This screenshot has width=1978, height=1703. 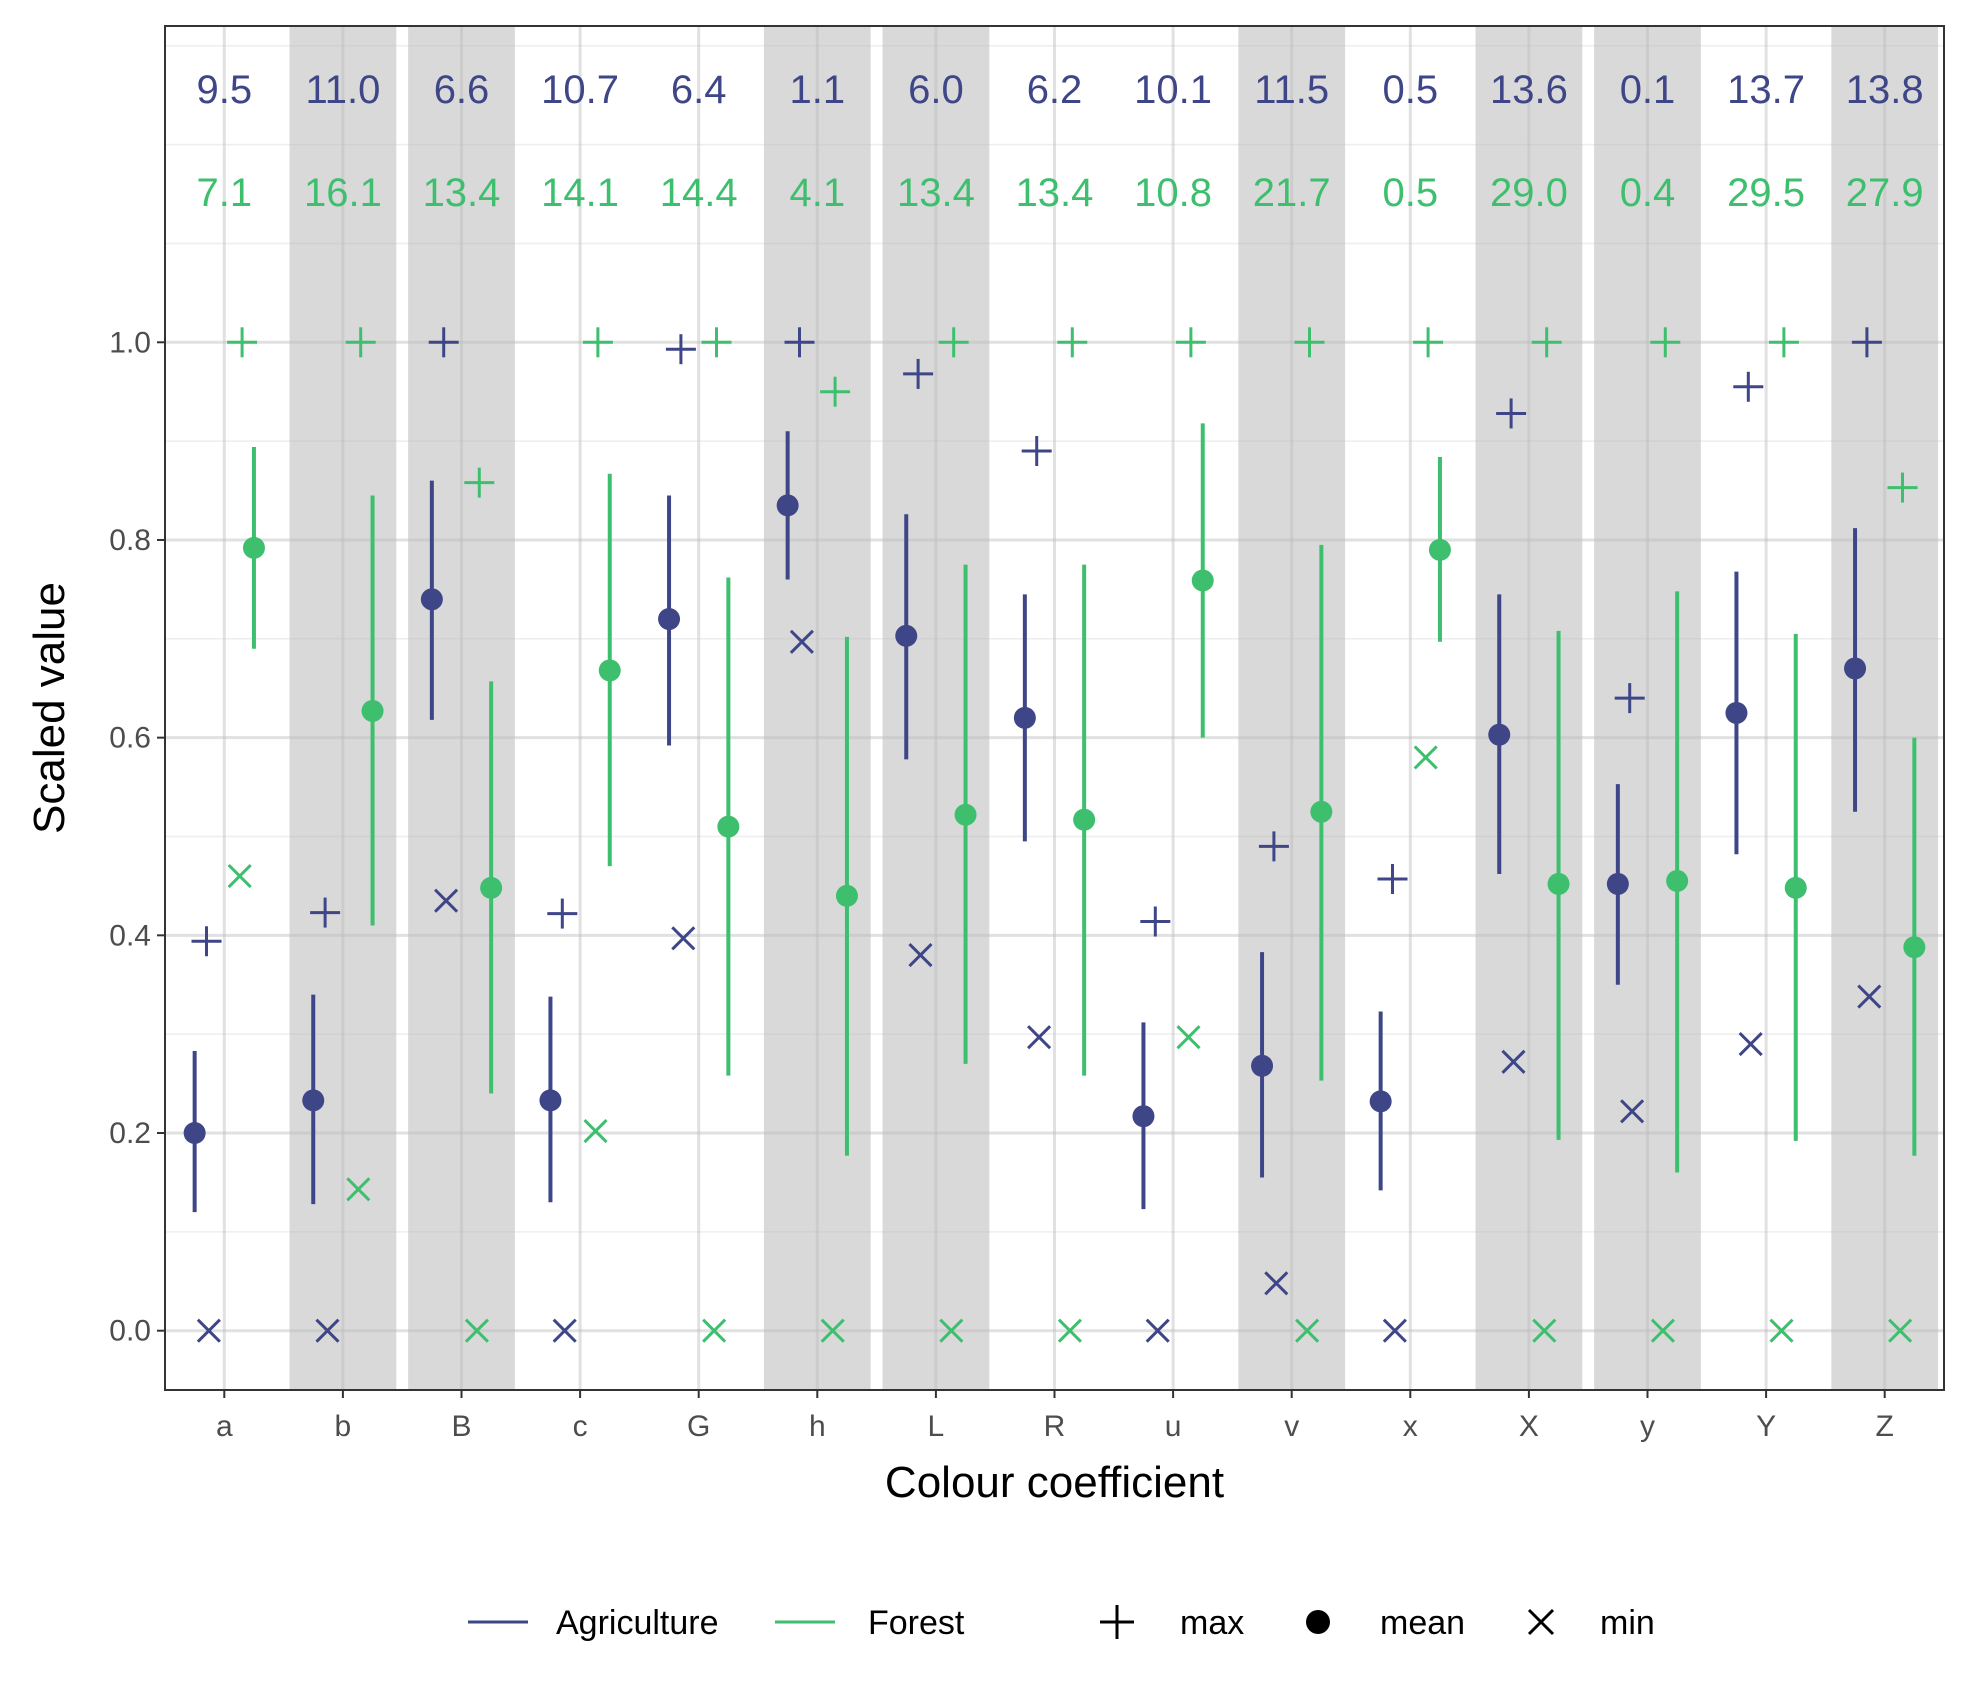 I want to click on top-label-agriculture-b-1: 11.0, so click(x=342, y=90).